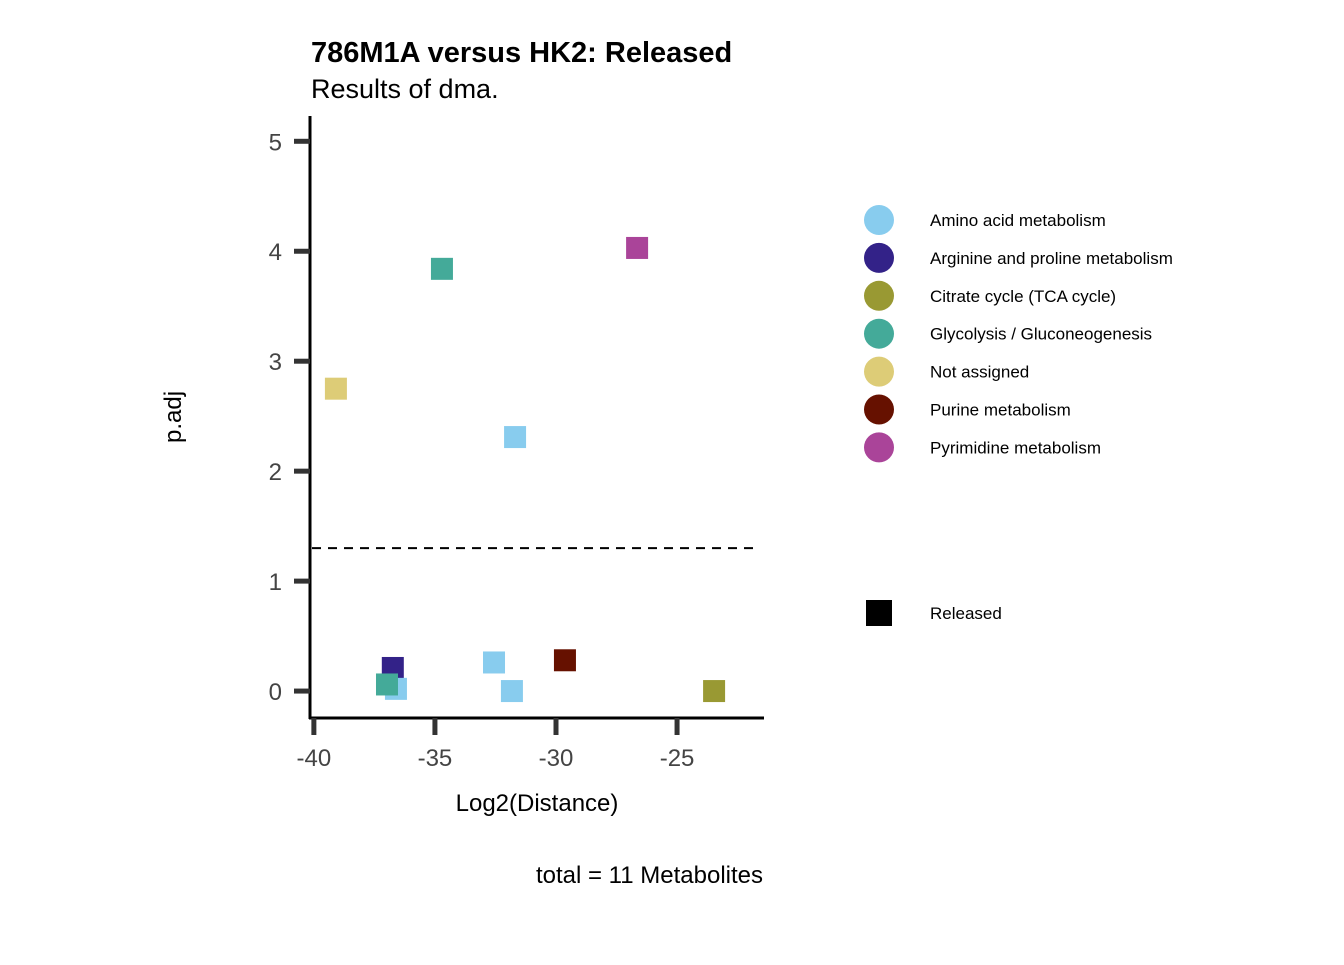 This screenshot has height=965, width=1344. I want to click on legend-label: Glycolysis / Gluconeogenesis, so click(1041, 334).